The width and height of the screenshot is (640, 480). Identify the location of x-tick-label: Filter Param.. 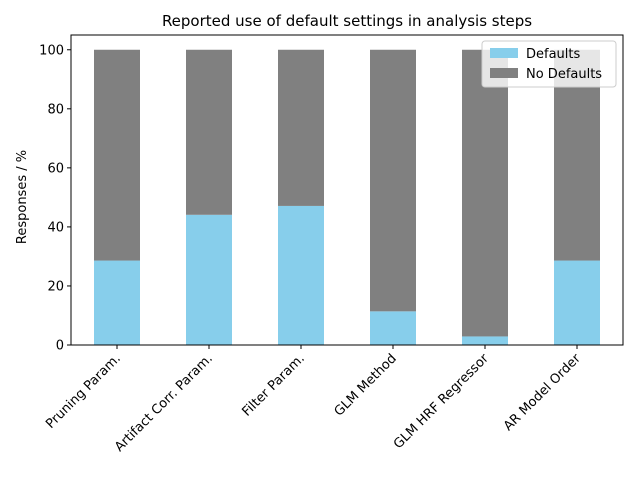
(273, 385).